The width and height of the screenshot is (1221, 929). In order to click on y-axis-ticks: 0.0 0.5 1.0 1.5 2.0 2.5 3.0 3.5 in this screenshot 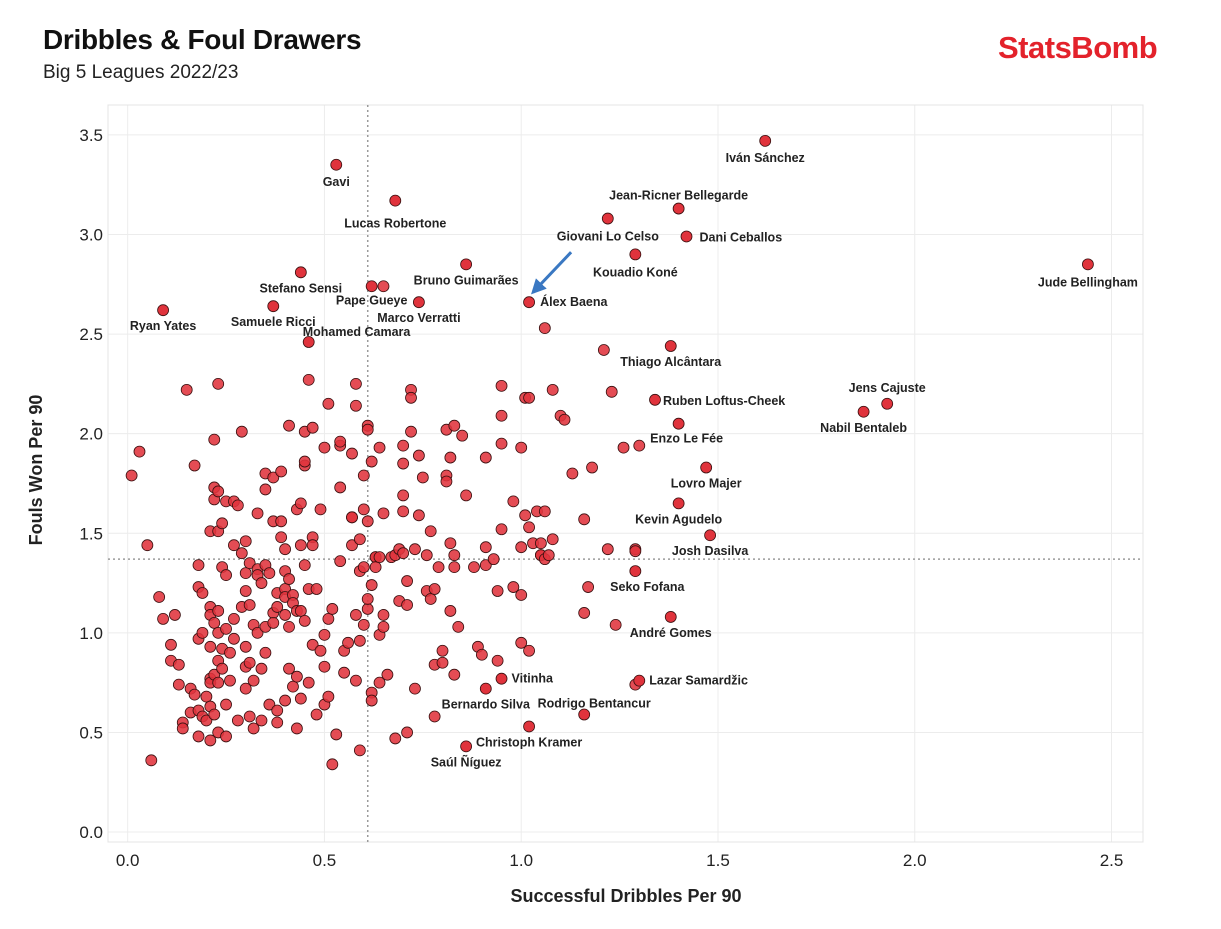, I will do `click(91, 484)`.